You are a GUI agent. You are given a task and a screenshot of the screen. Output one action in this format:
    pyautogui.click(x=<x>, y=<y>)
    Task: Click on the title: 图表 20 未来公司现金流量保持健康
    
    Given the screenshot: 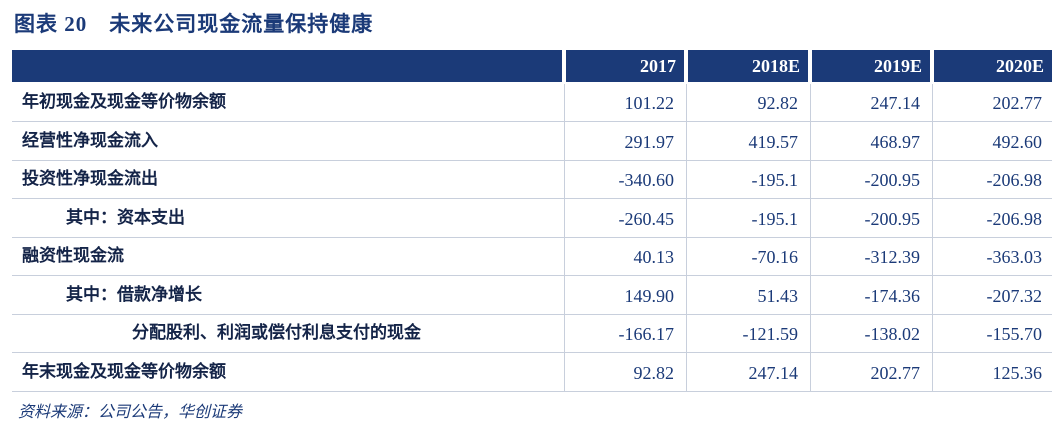 What is the action you would take?
    pyautogui.click(x=194, y=24)
    